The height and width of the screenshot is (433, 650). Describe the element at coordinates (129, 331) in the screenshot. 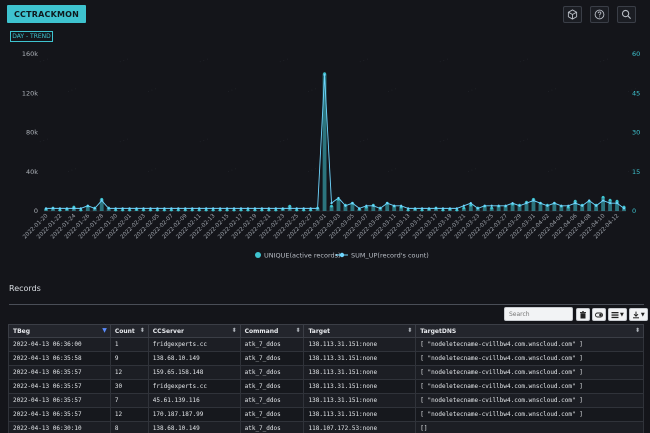

I see `column-header-count: Count ⬍` at that location.